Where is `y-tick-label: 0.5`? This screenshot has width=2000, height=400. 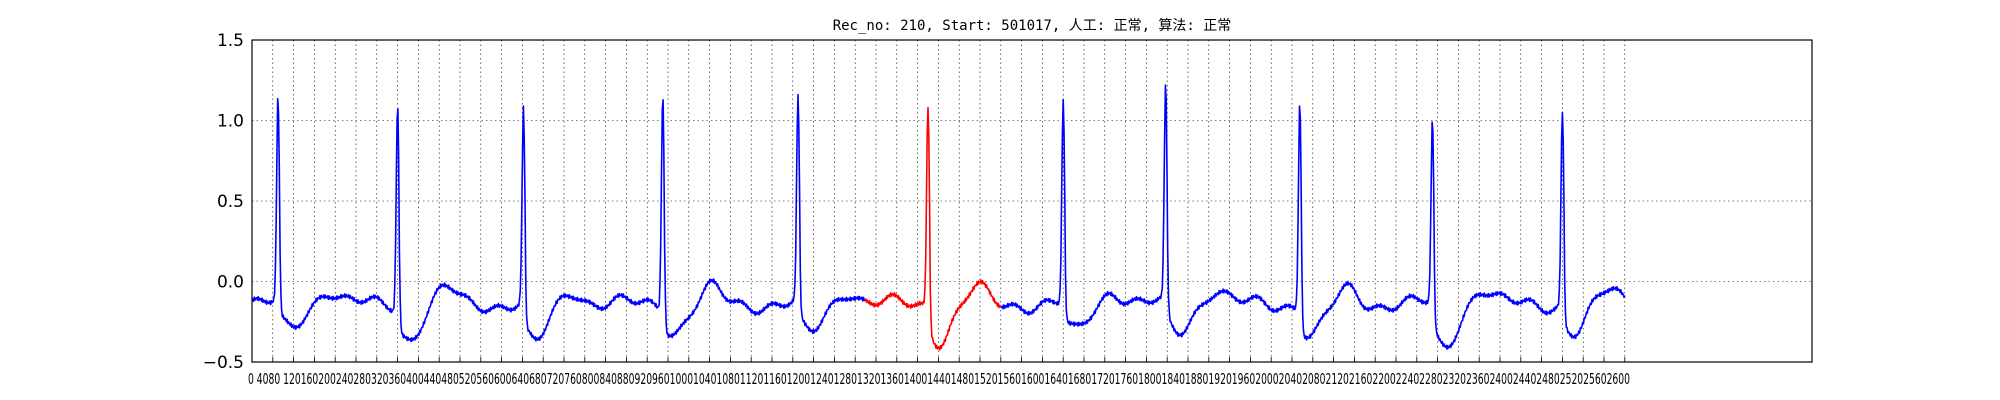
y-tick-label: 0.5 is located at coordinates (230, 202).